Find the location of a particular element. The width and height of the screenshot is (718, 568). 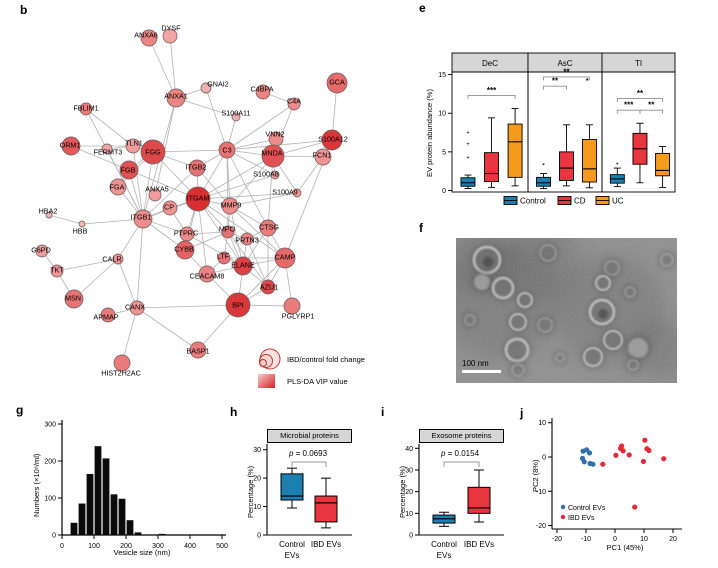

network-node-label: FGA is located at coordinates (117, 187).